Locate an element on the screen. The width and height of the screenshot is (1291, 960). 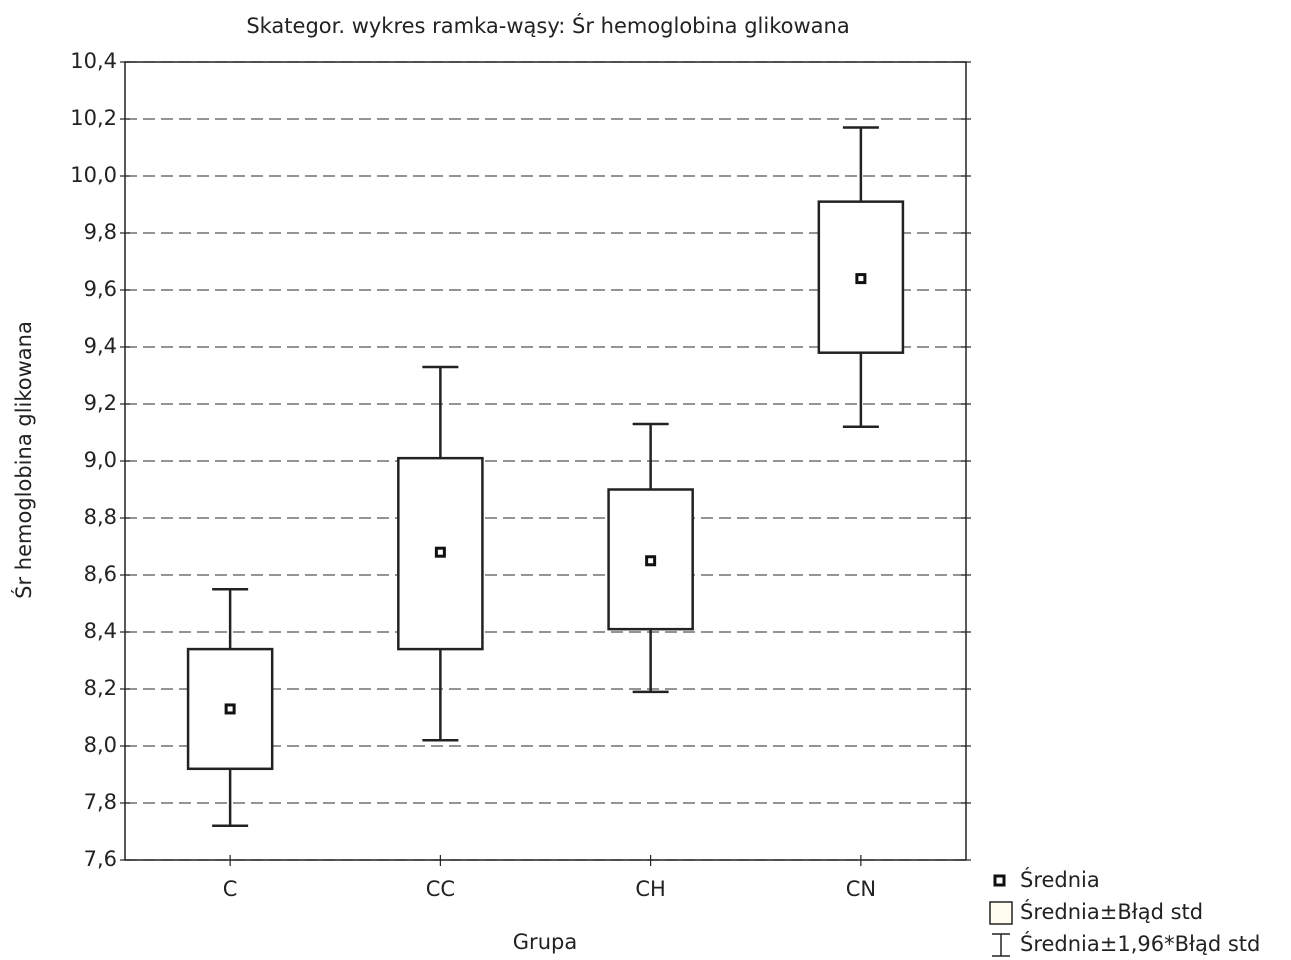
y-tick-label: 9,2 is located at coordinates (100, 403).